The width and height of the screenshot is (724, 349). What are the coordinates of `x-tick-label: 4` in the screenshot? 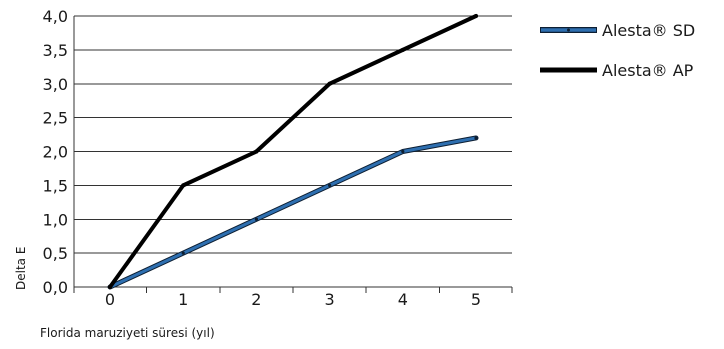 It's located at (403, 299).